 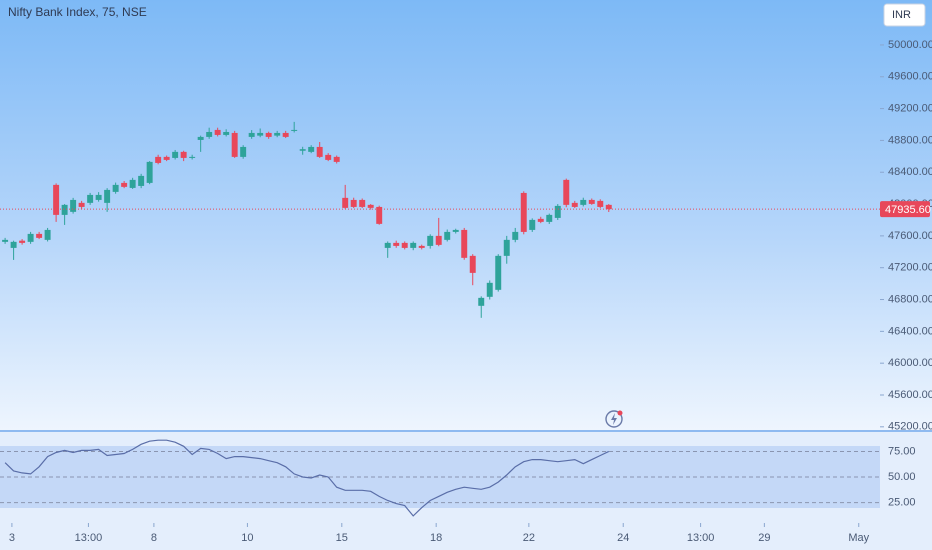 What do you see at coordinates (910, 427) in the screenshot?
I see `y-tick-label: 45200.00` at bounding box center [910, 427].